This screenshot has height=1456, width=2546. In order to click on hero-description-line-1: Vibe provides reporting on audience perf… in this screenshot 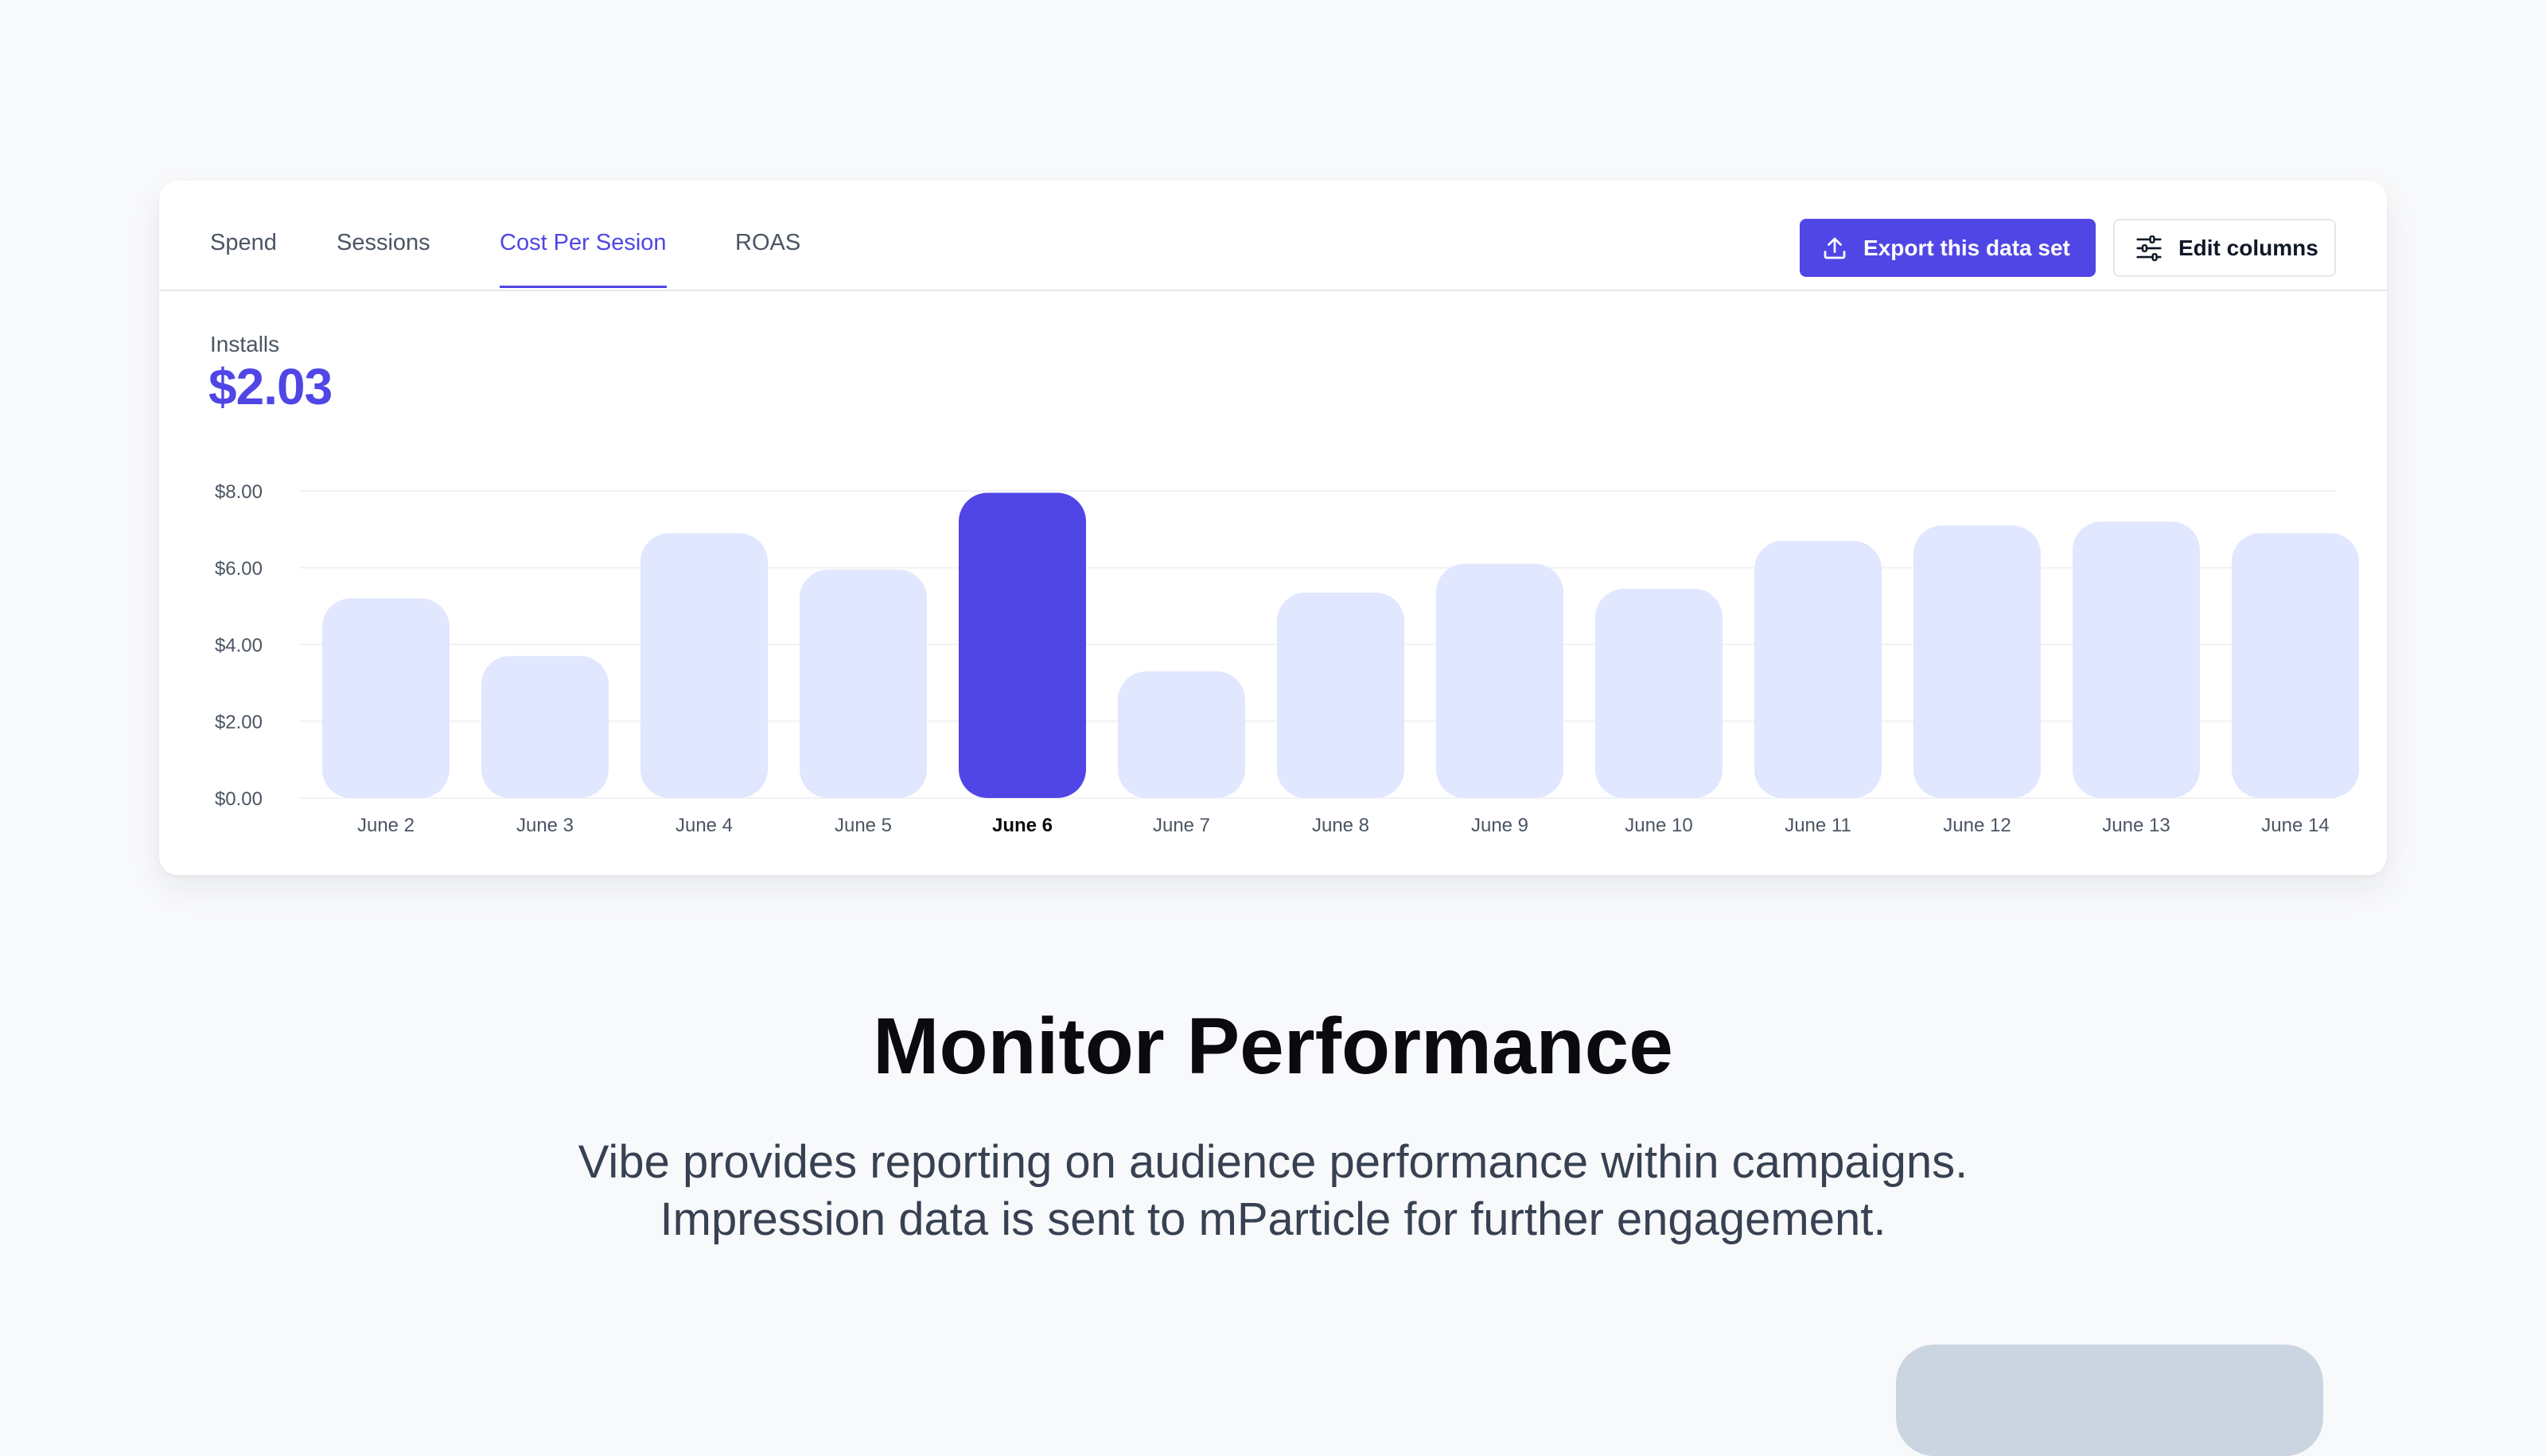, I will do `click(1273, 1162)`.